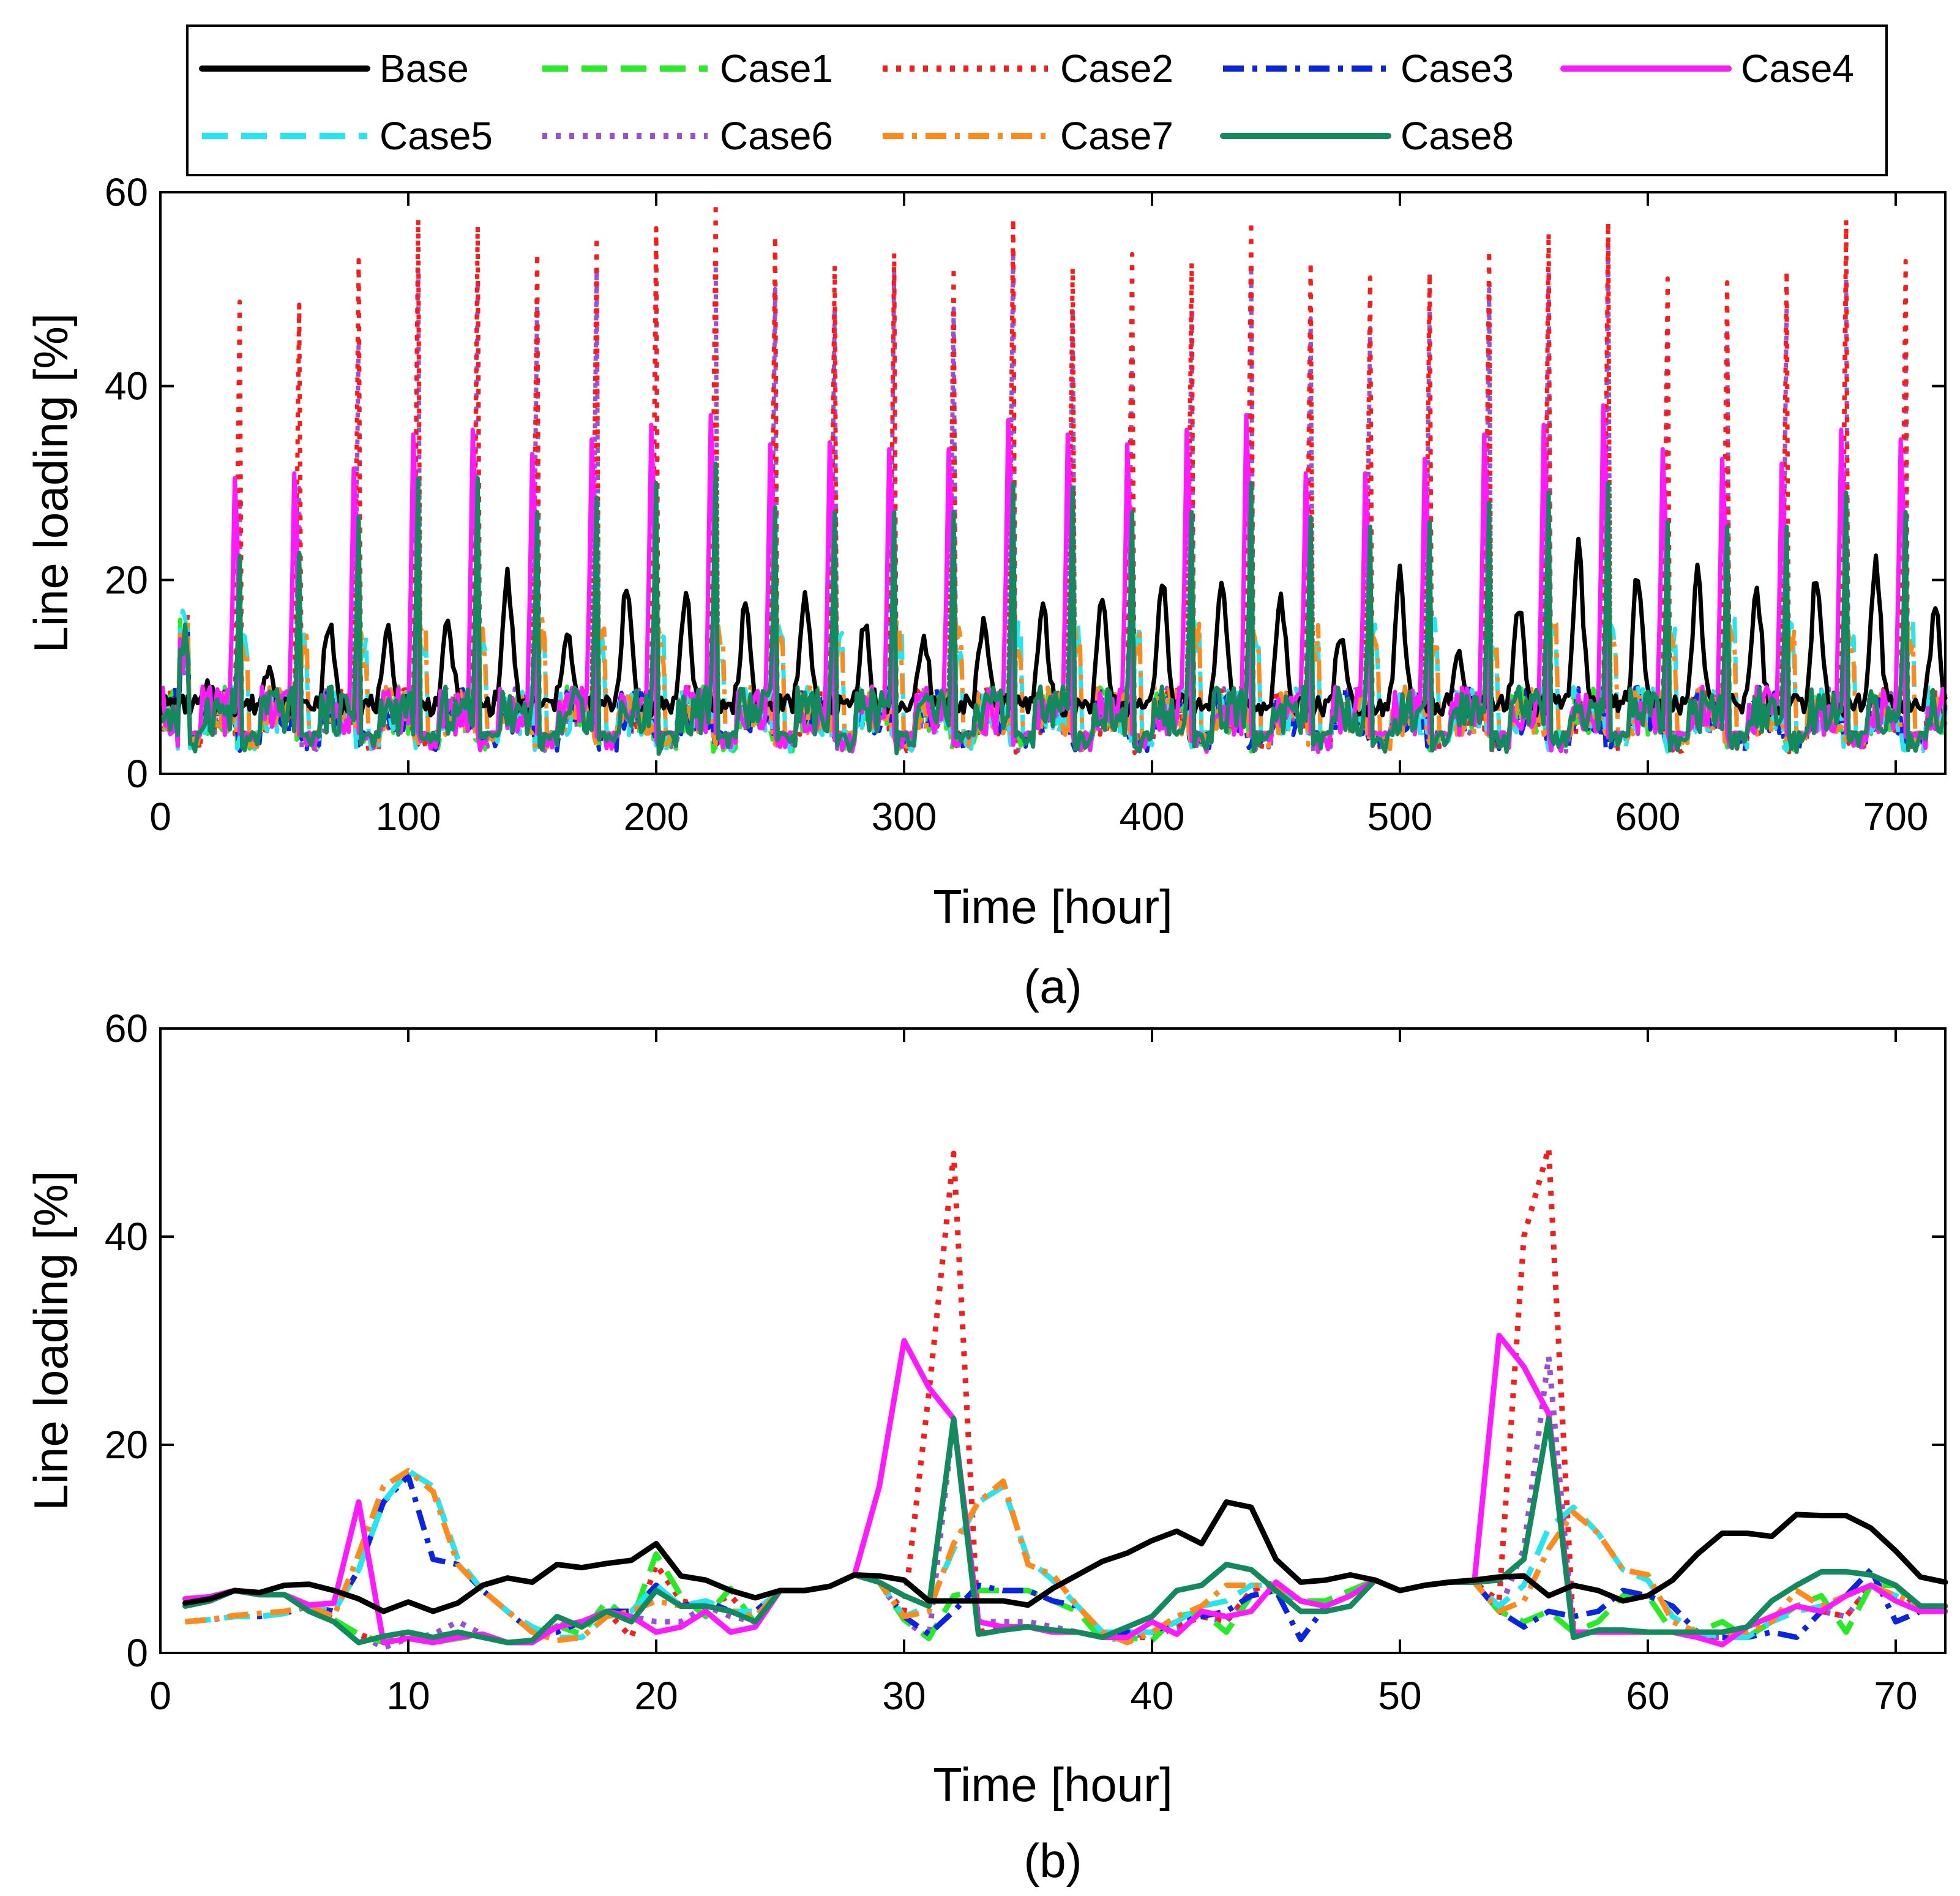 This screenshot has height=1896, width=1960. I want to click on panel-a-ytick-label: 0, so click(137, 774).